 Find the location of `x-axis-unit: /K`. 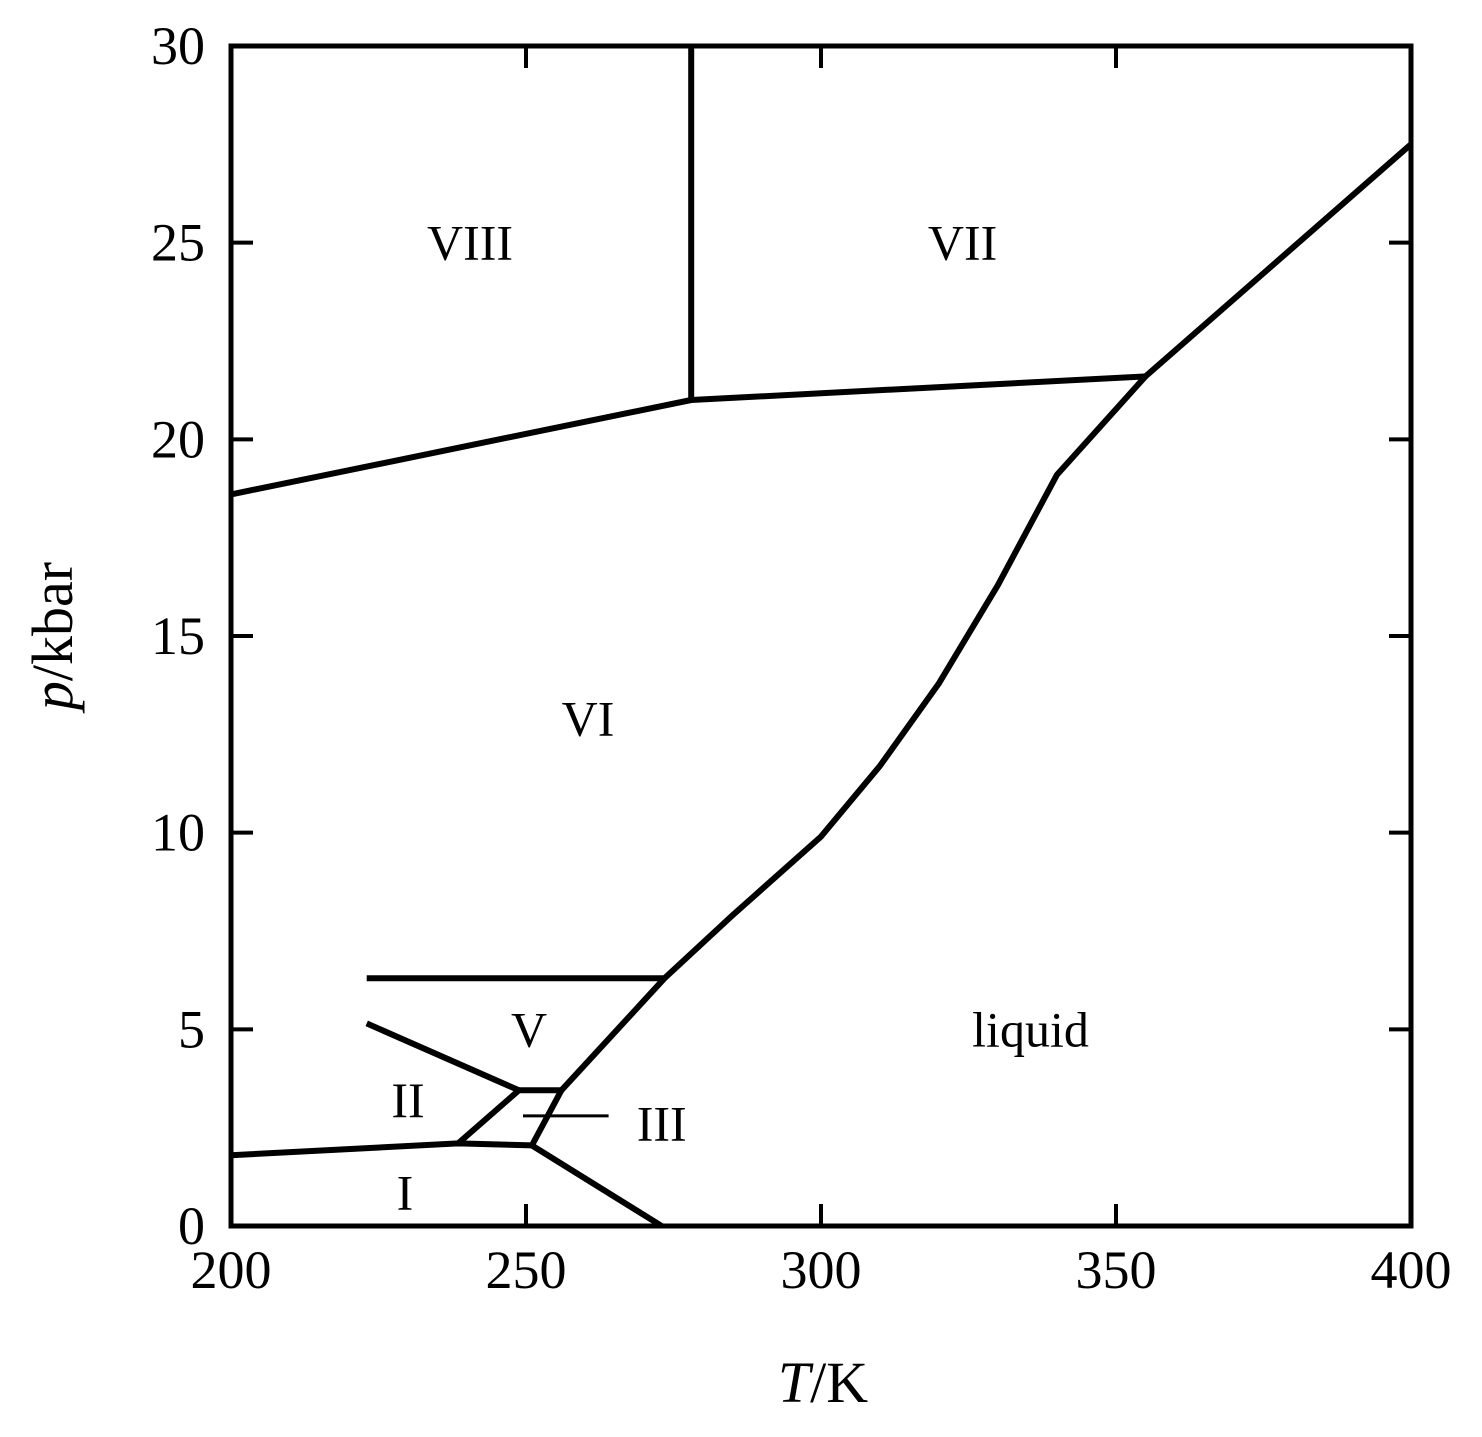

x-axis-unit: /K is located at coordinates (839, 1382).